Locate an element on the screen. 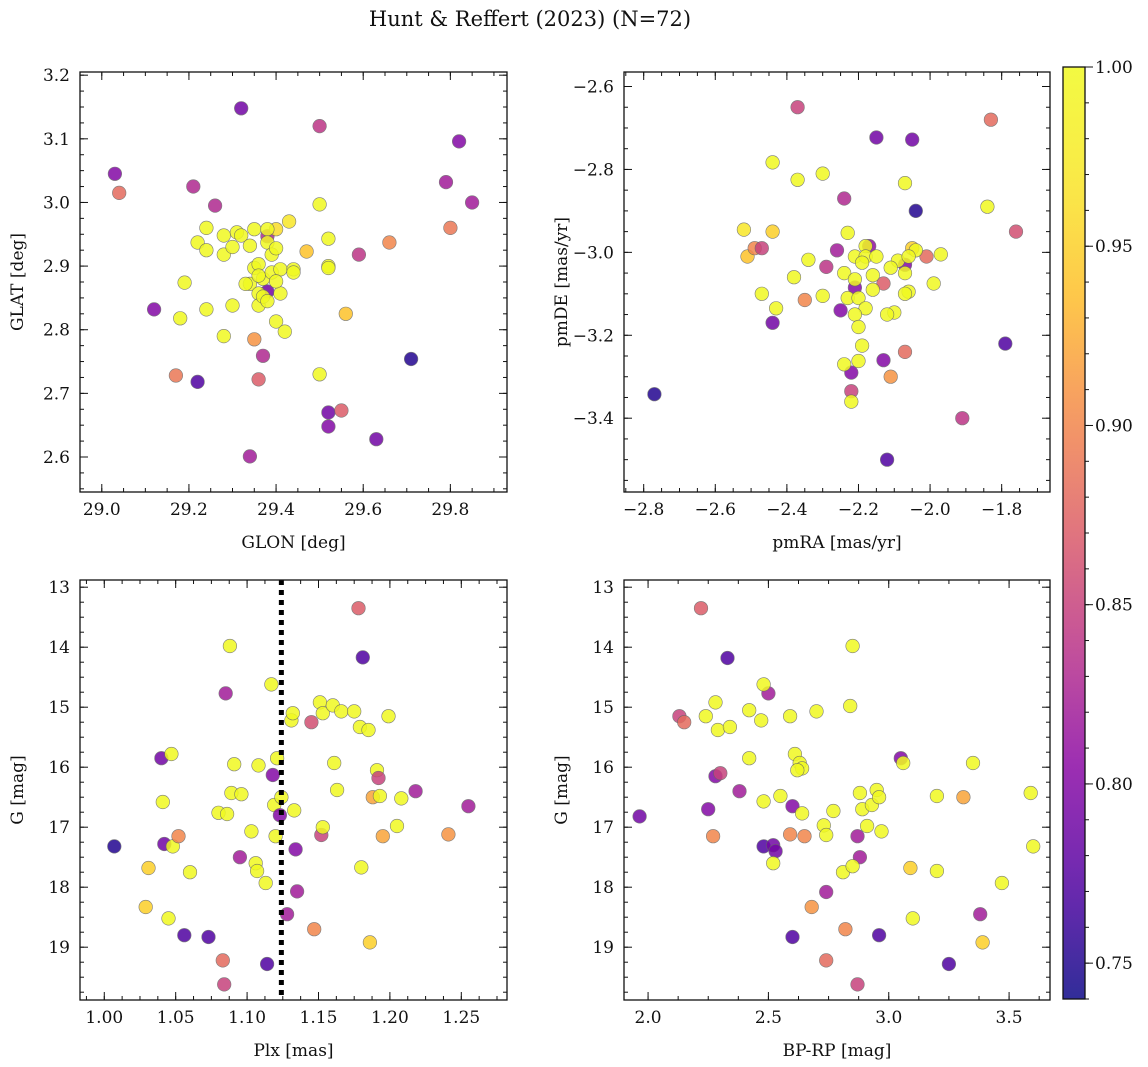 This screenshot has width=1148, height=1067. colorbar-frame is located at coordinates (1074, 533).